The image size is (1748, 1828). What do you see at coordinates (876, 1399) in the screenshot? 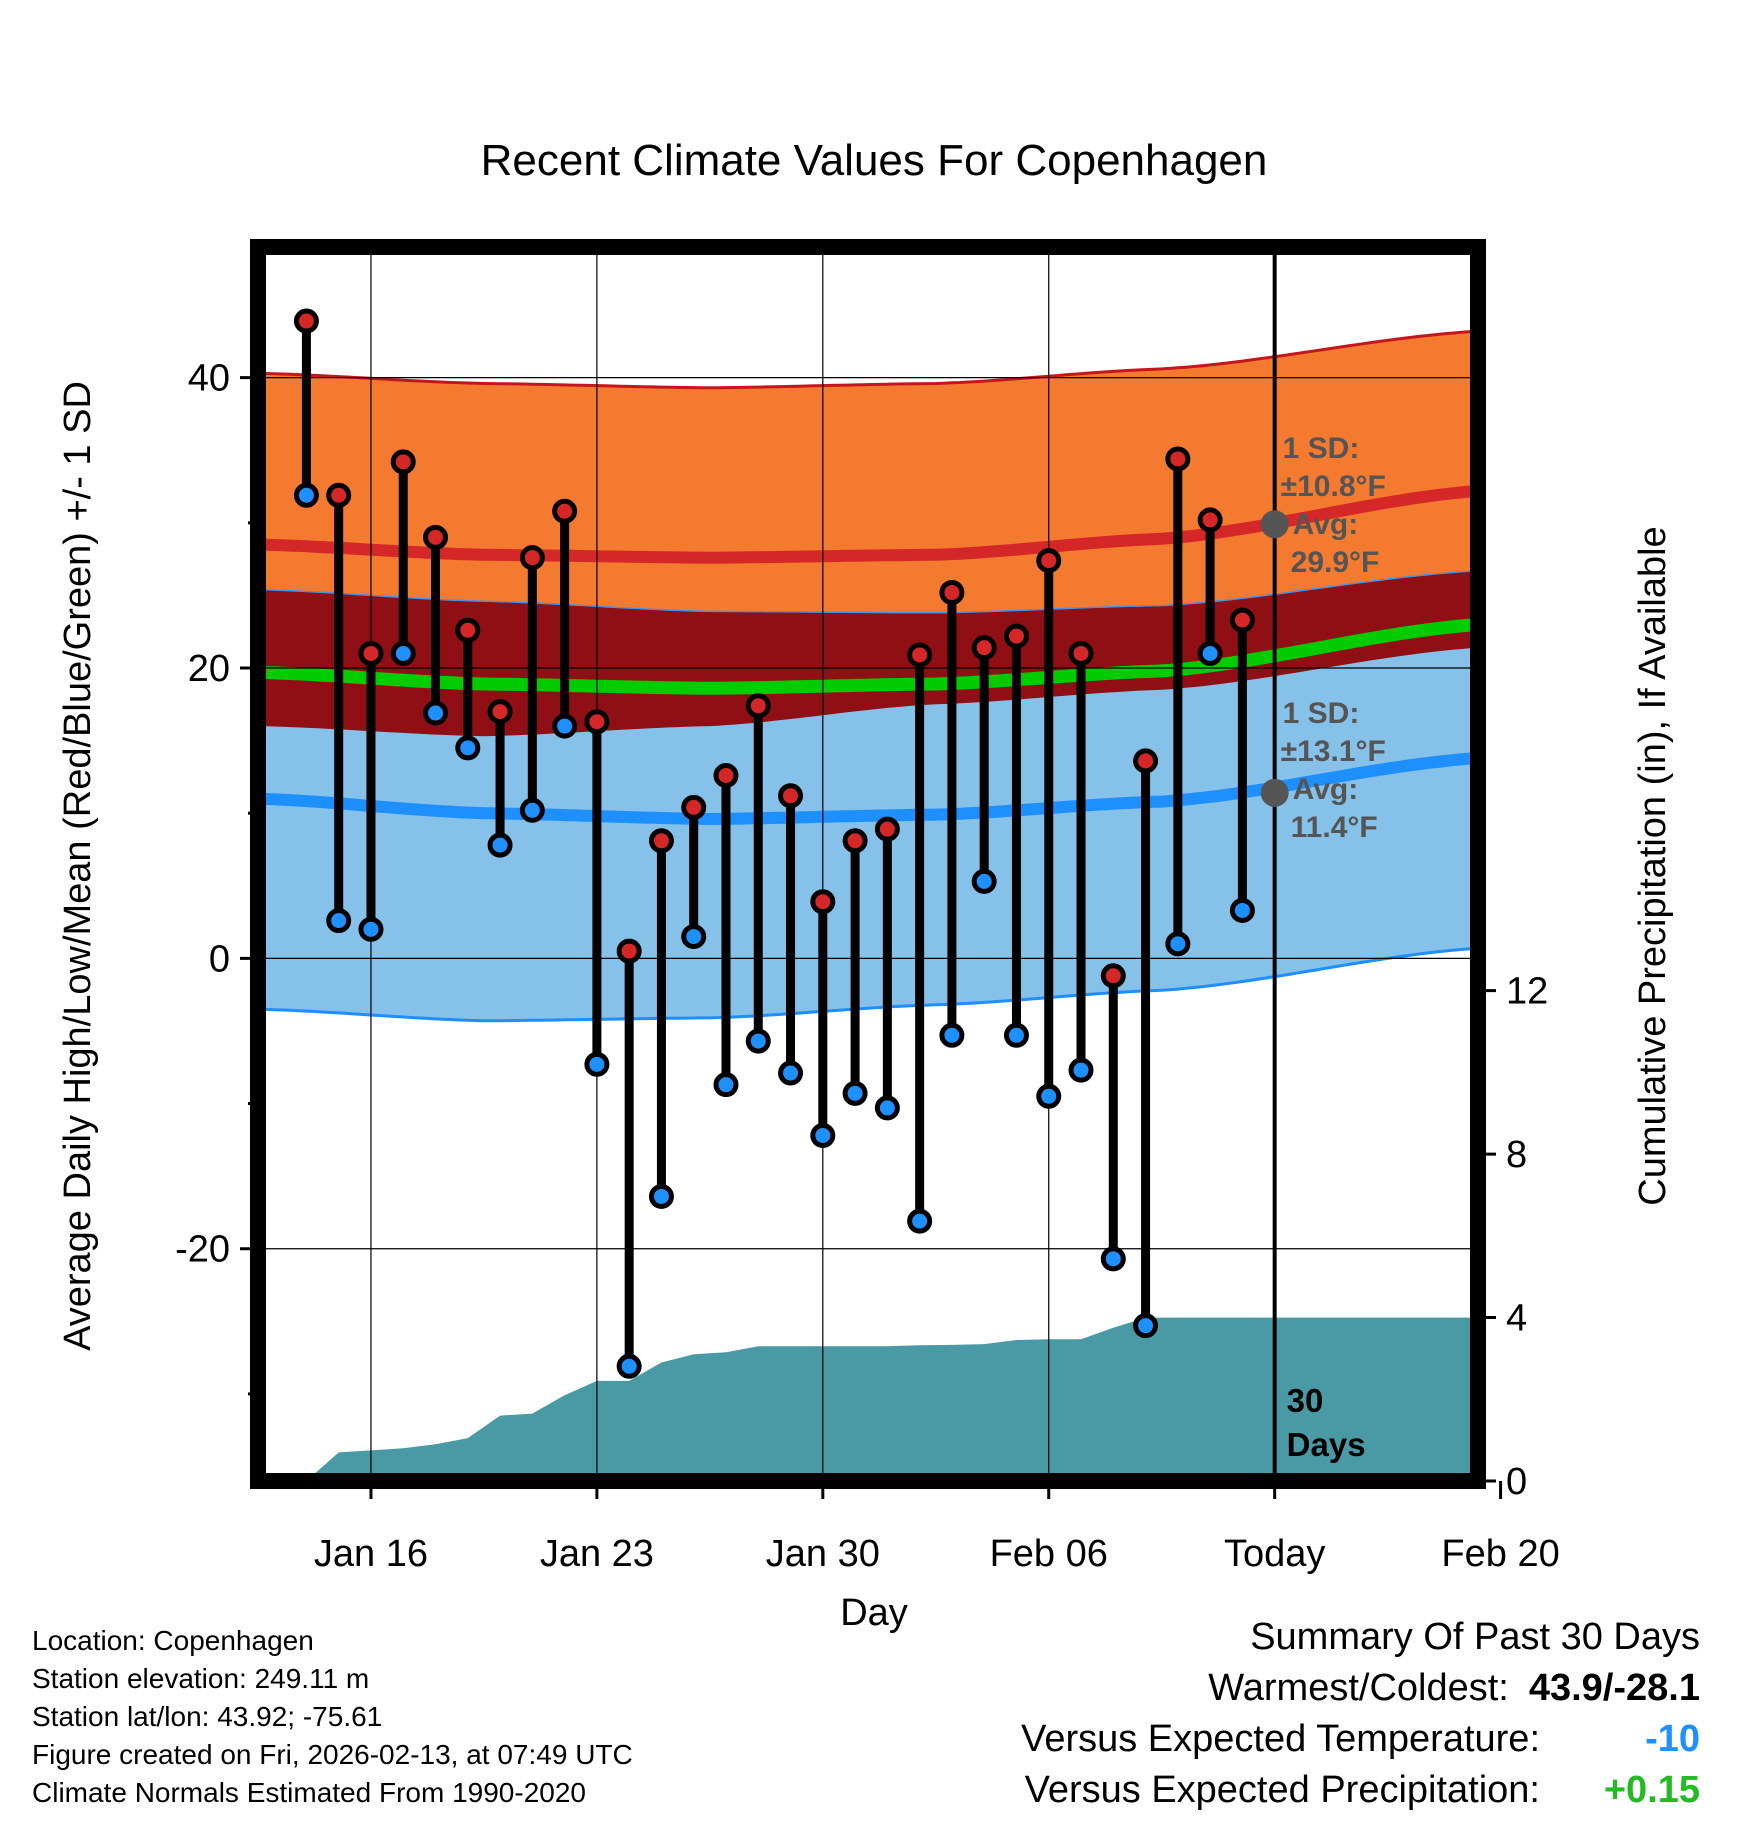
I see `precip-area` at bounding box center [876, 1399].